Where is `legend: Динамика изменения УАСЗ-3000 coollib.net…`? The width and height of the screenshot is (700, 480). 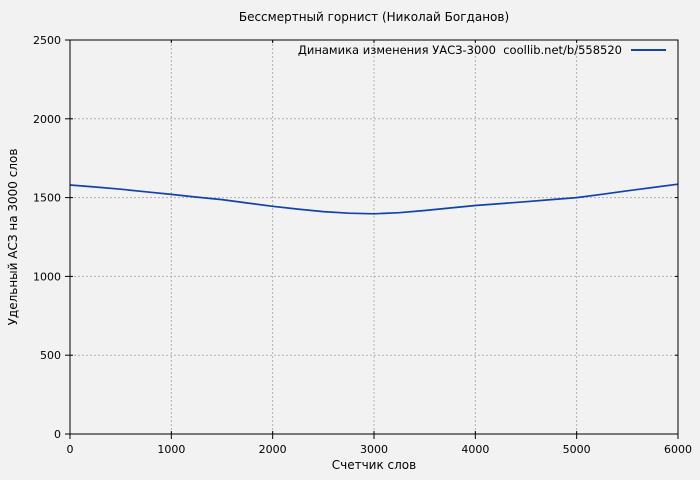 legend: Динамика изменения УАСЗ-3000 coollib.net… is located at coordinates (482, 50).